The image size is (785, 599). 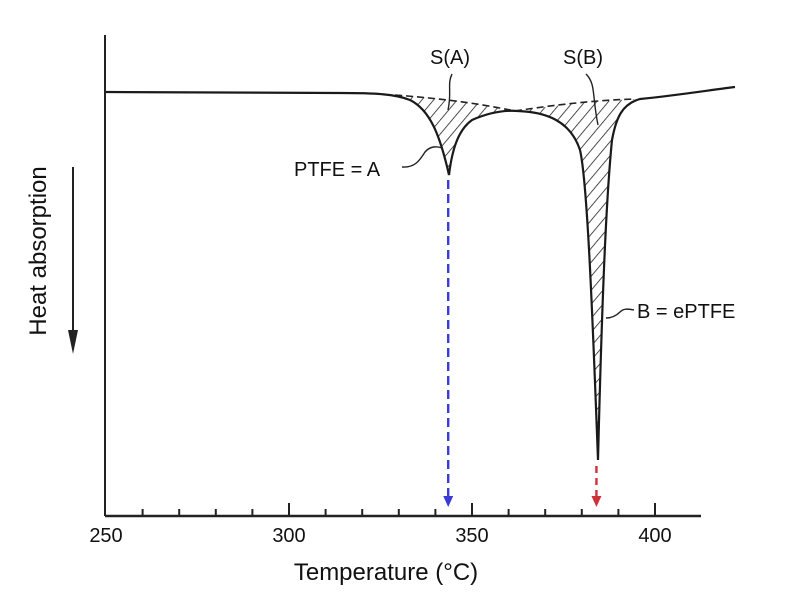 What do you see at coordinates (38, 250) in the screenshot?
I see `y-axis-label: Heat absorption` at bounding box center [38, 250].